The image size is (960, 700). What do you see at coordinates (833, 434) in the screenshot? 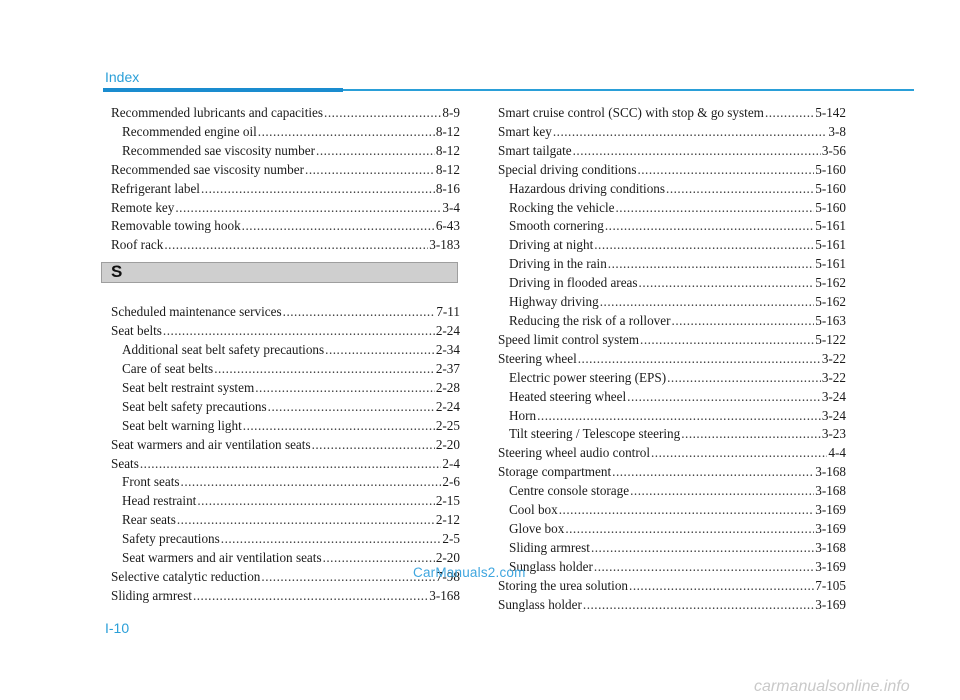
I see `entry-page-ref: 3-23` at bounding box center [833, 434].